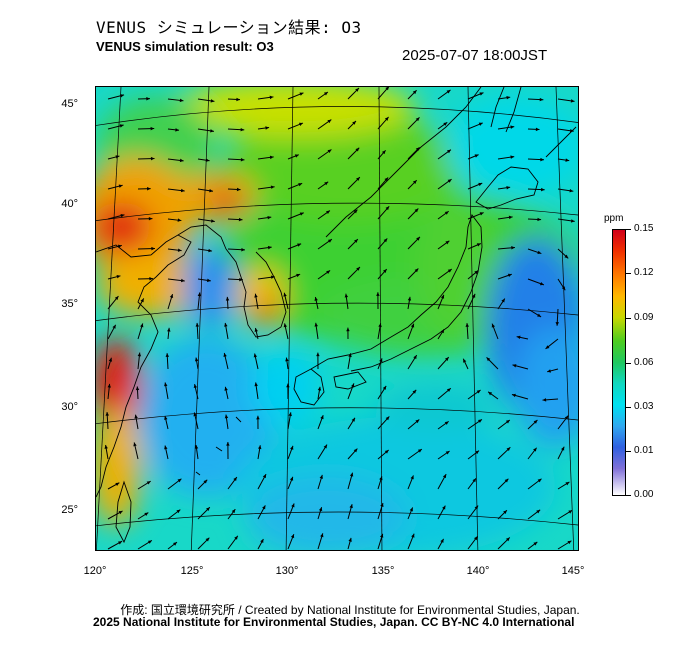 Image resolution: width=700 pixels, height=649 pixels. Describe the element at coordinates (644, 450) in the screenshot. I see `colorbar-tick-0.01: 0.01` at that location.